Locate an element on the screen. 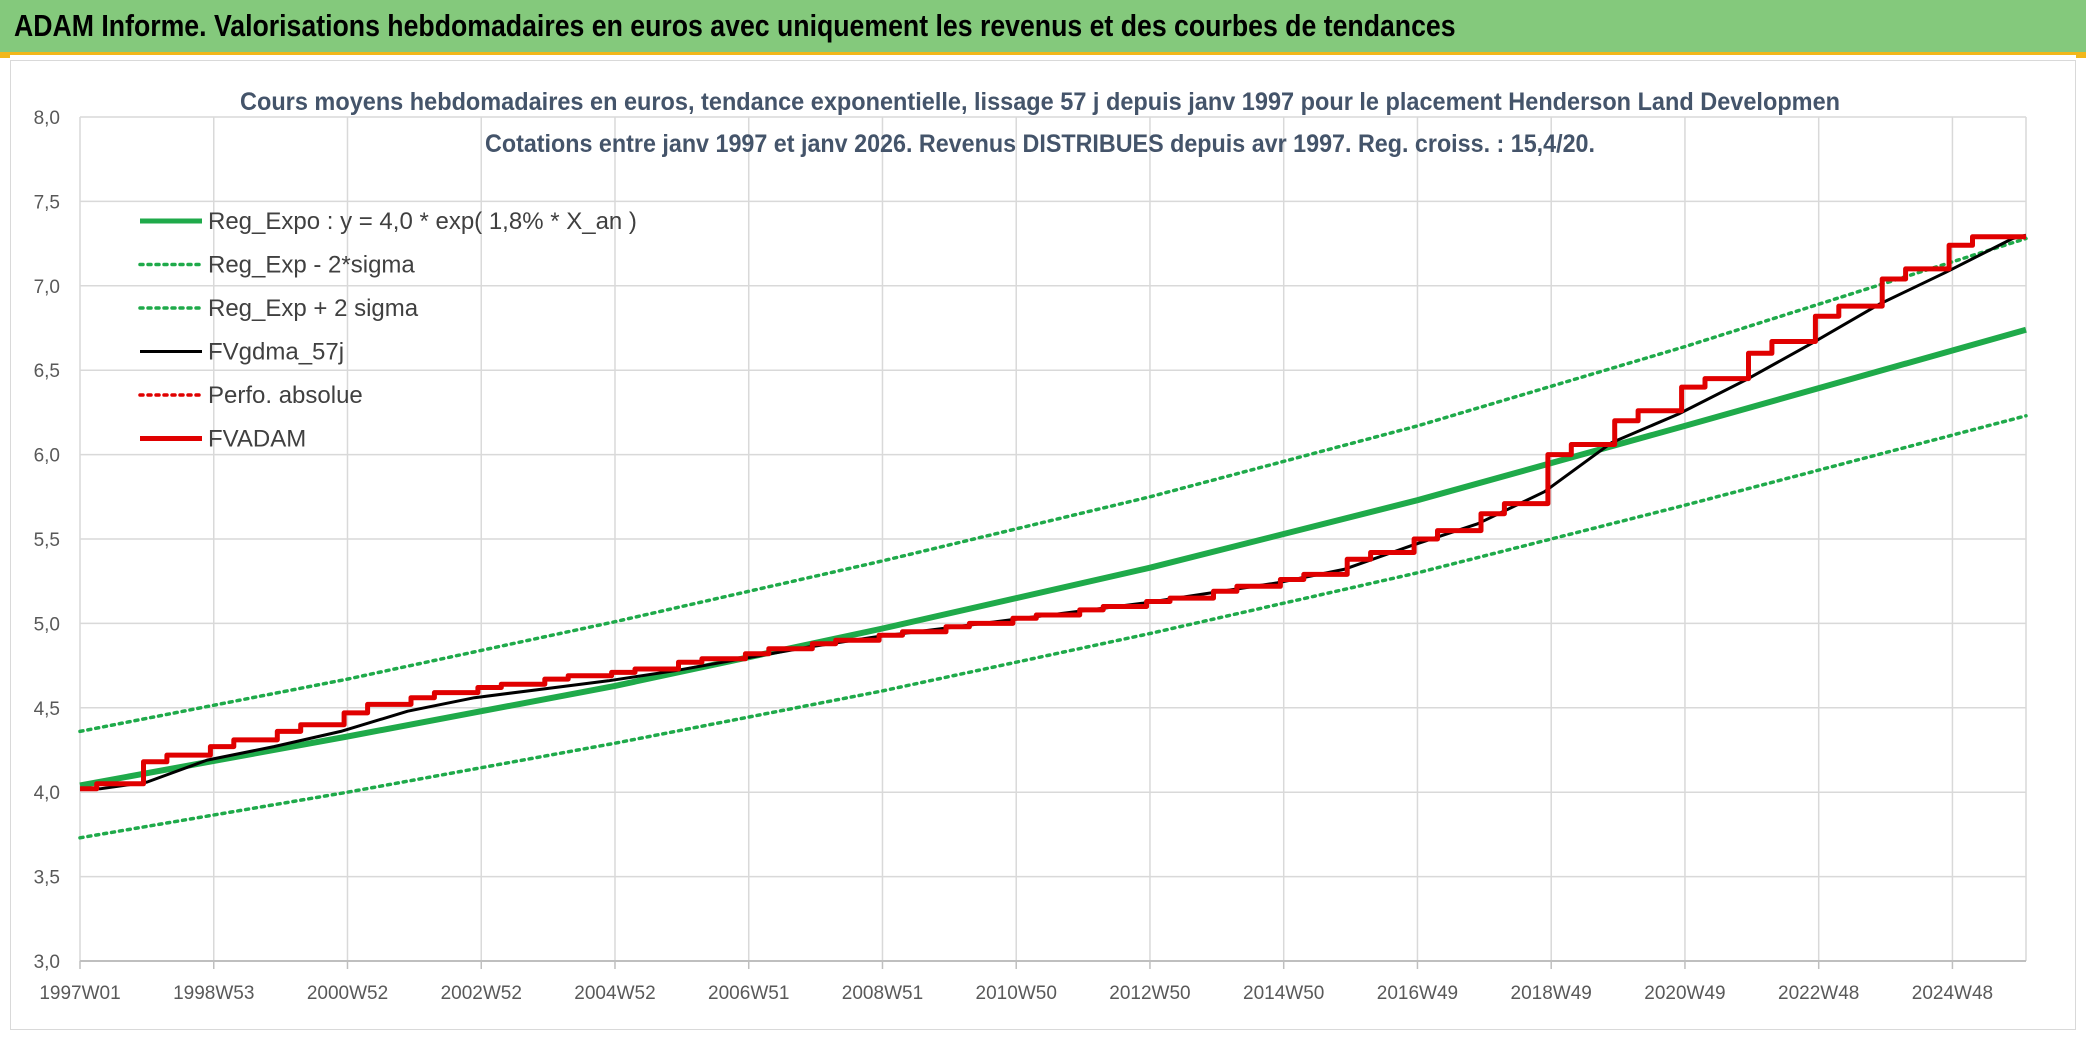 Image resolution: width=2086 pixels, height=1038 pixels. x-tick-label: 2004W52 is located at coordinates (614, 993).